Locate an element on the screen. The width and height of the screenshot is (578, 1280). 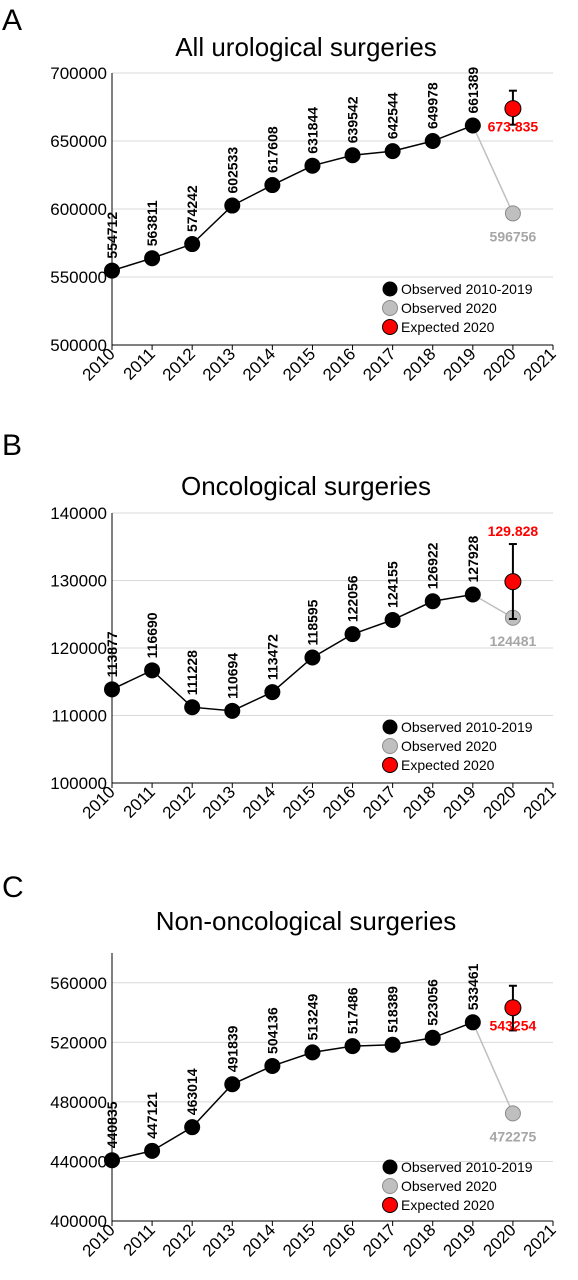
data-label: 517486 is located at coordinates (353, 1010).